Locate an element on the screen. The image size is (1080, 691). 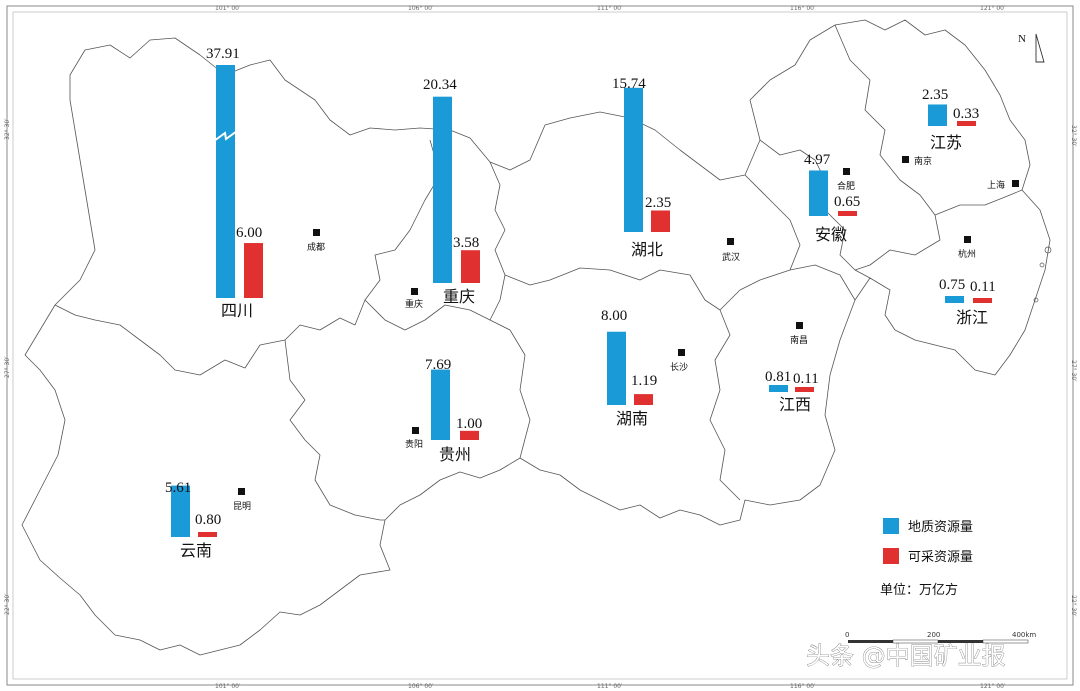
legend: 地质资源量 可采资源量 单位：万亿方 is located at coordinates (926, 558).